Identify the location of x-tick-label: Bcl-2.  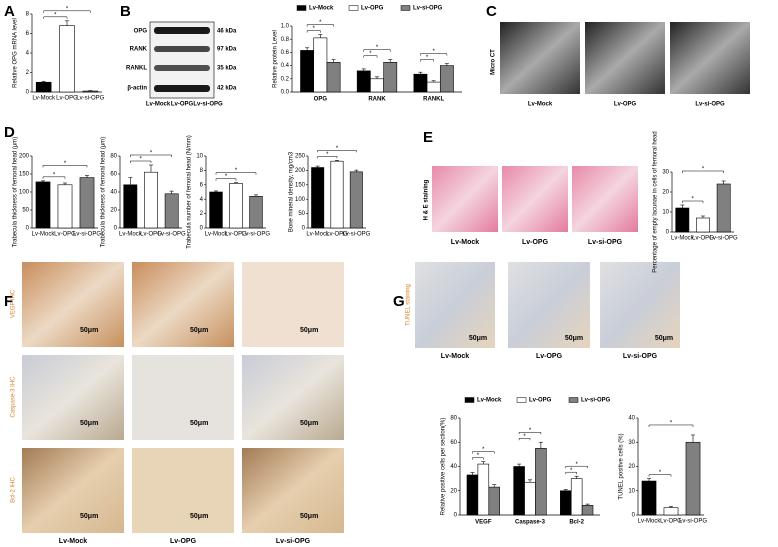
(576, 523).